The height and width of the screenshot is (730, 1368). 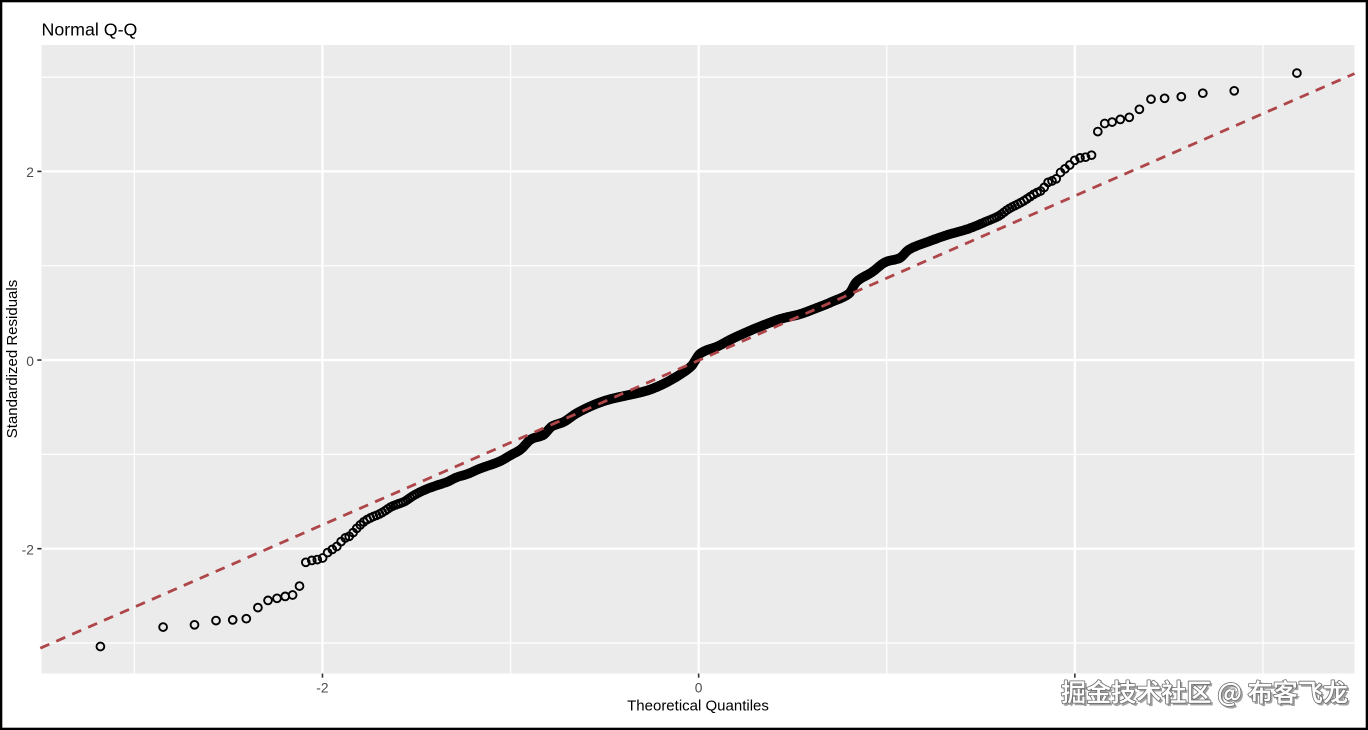 What do you see at coordinates (698, 706) in the screenshot?
I see `svg-text: Theoretical Quantiles` at bounding box center [698, 706].